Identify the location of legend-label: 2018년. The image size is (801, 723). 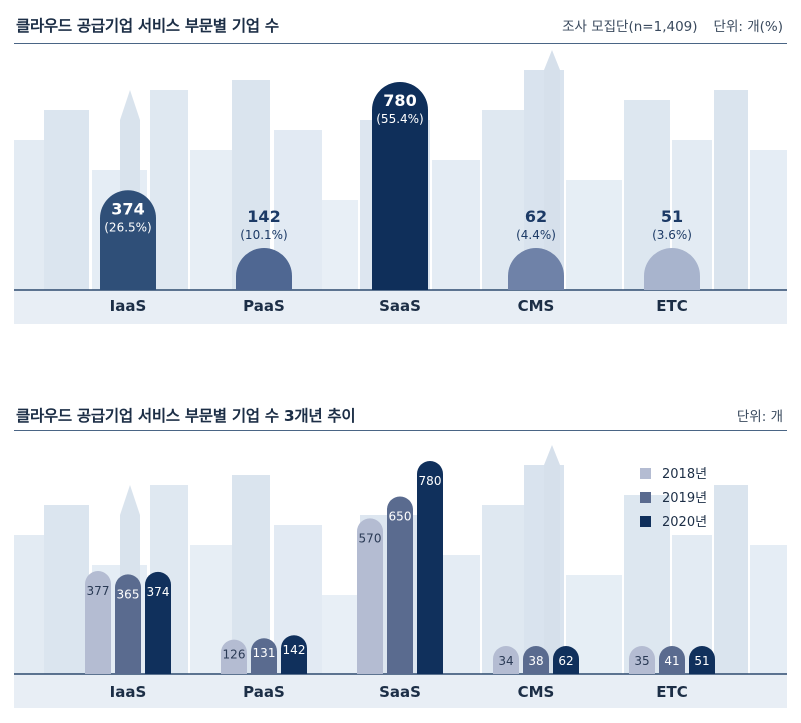
(684, 474).